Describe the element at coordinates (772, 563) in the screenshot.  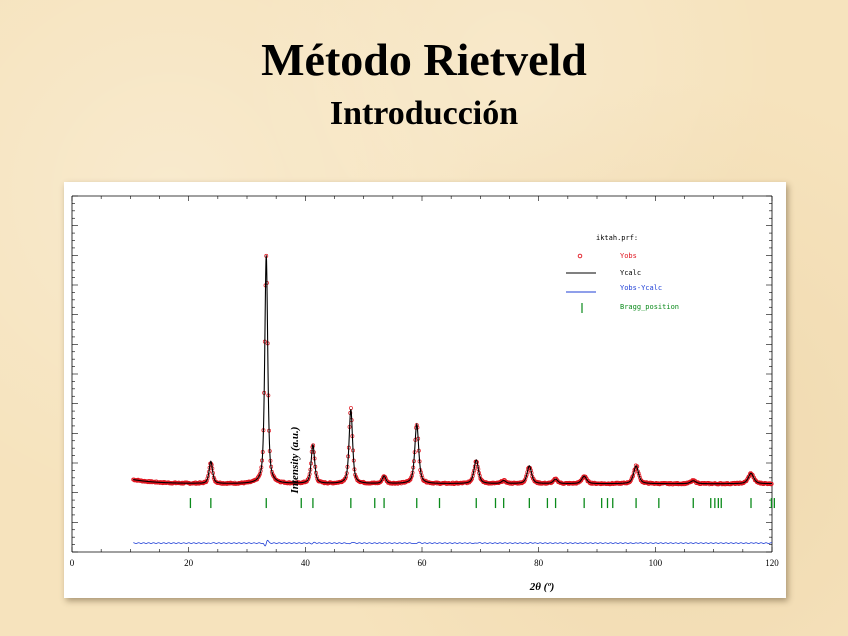
I see `x-tick-label: 120` at that location.